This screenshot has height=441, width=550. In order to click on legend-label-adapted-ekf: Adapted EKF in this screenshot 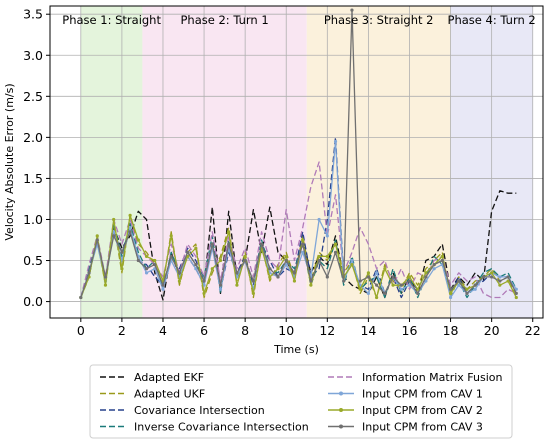, I will do `click(169, 377)`.